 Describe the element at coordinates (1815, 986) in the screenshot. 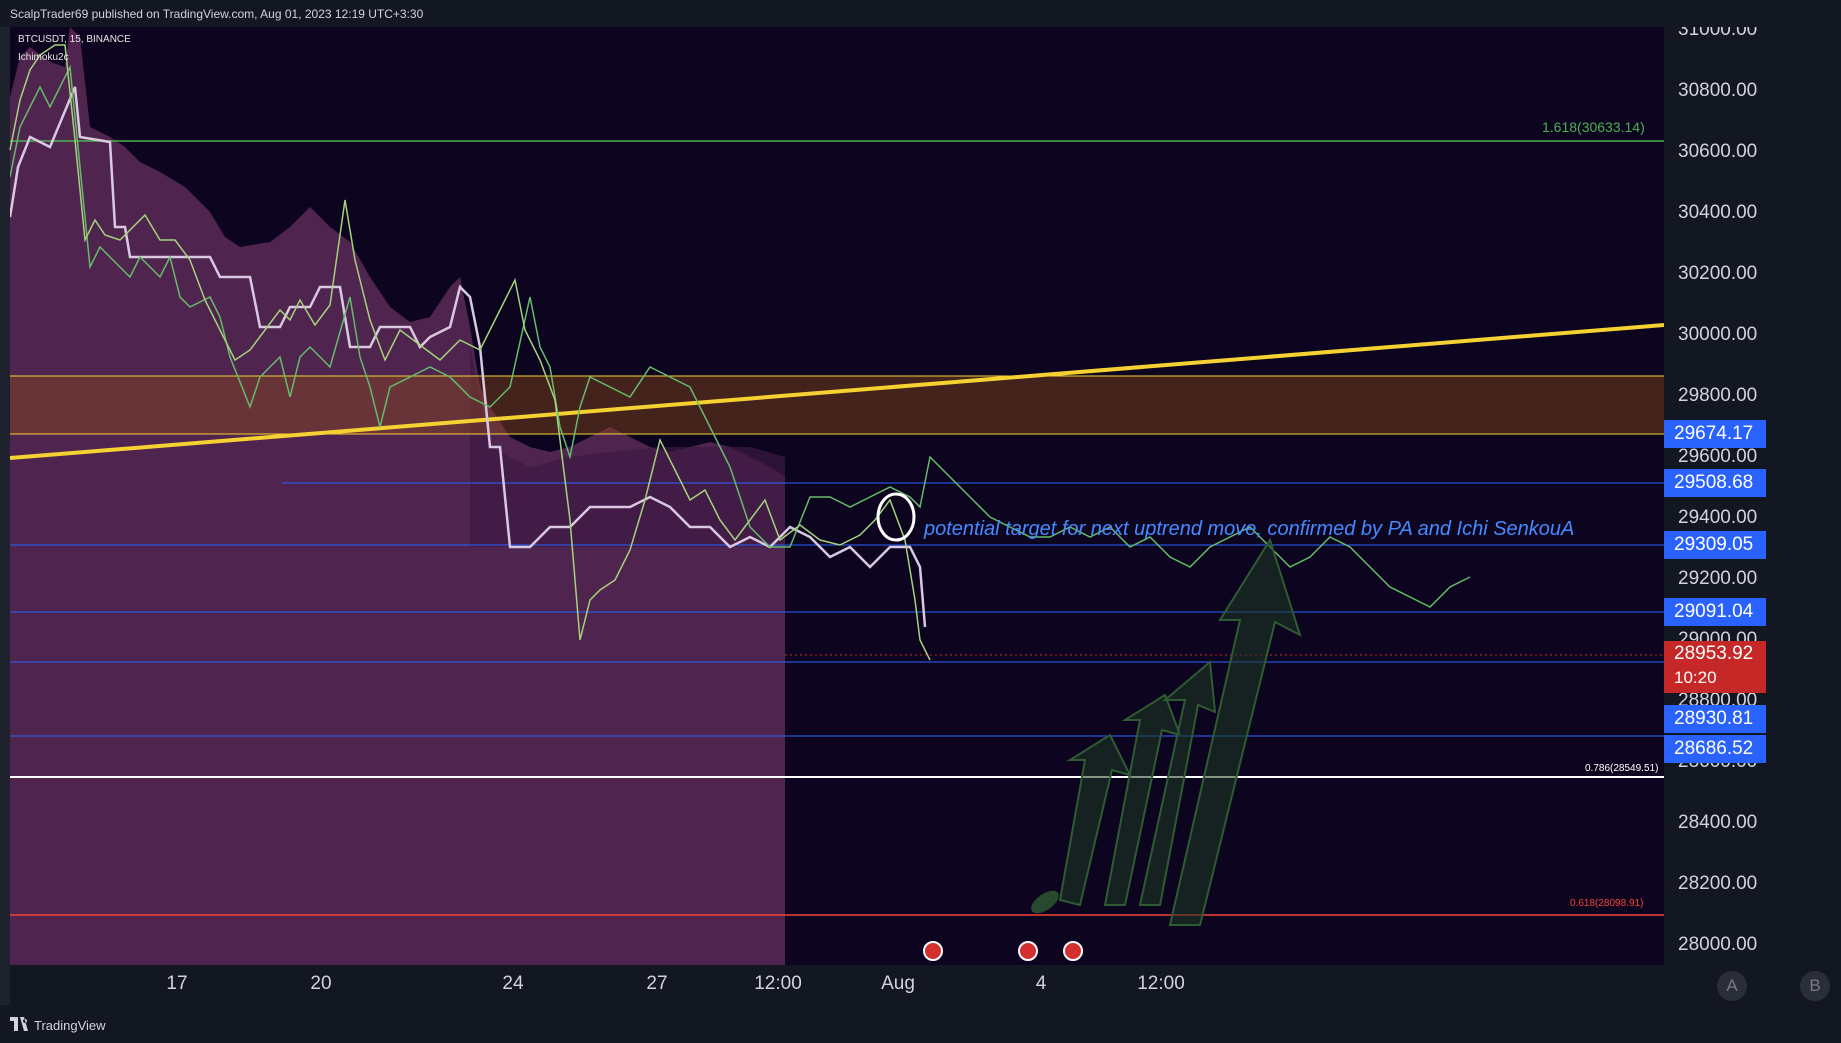

I see `scale-b-button: B` at that location.